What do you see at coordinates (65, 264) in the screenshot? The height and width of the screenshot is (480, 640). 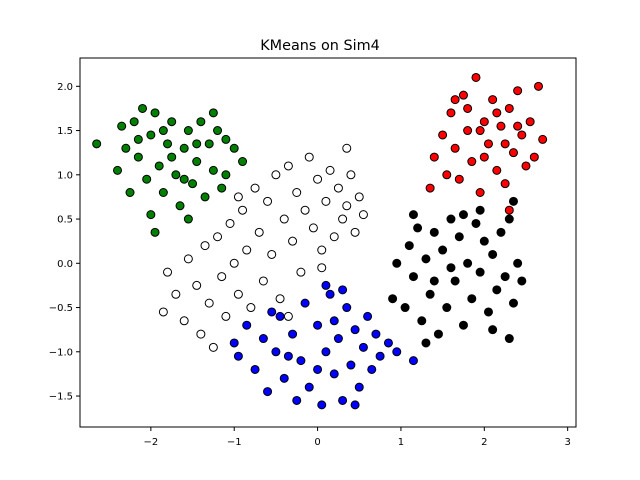 I see `y-tick-label: 0.0` at bounding box center [65, 264].